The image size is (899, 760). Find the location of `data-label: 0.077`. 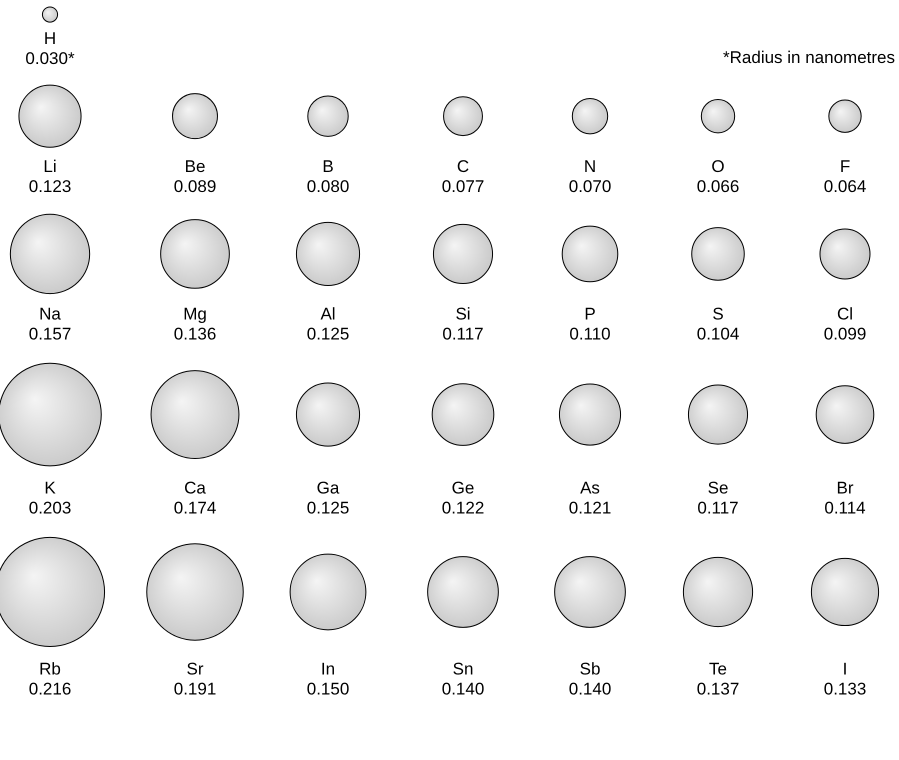

data-label: 0.077 is located at coordinates (463, 186).